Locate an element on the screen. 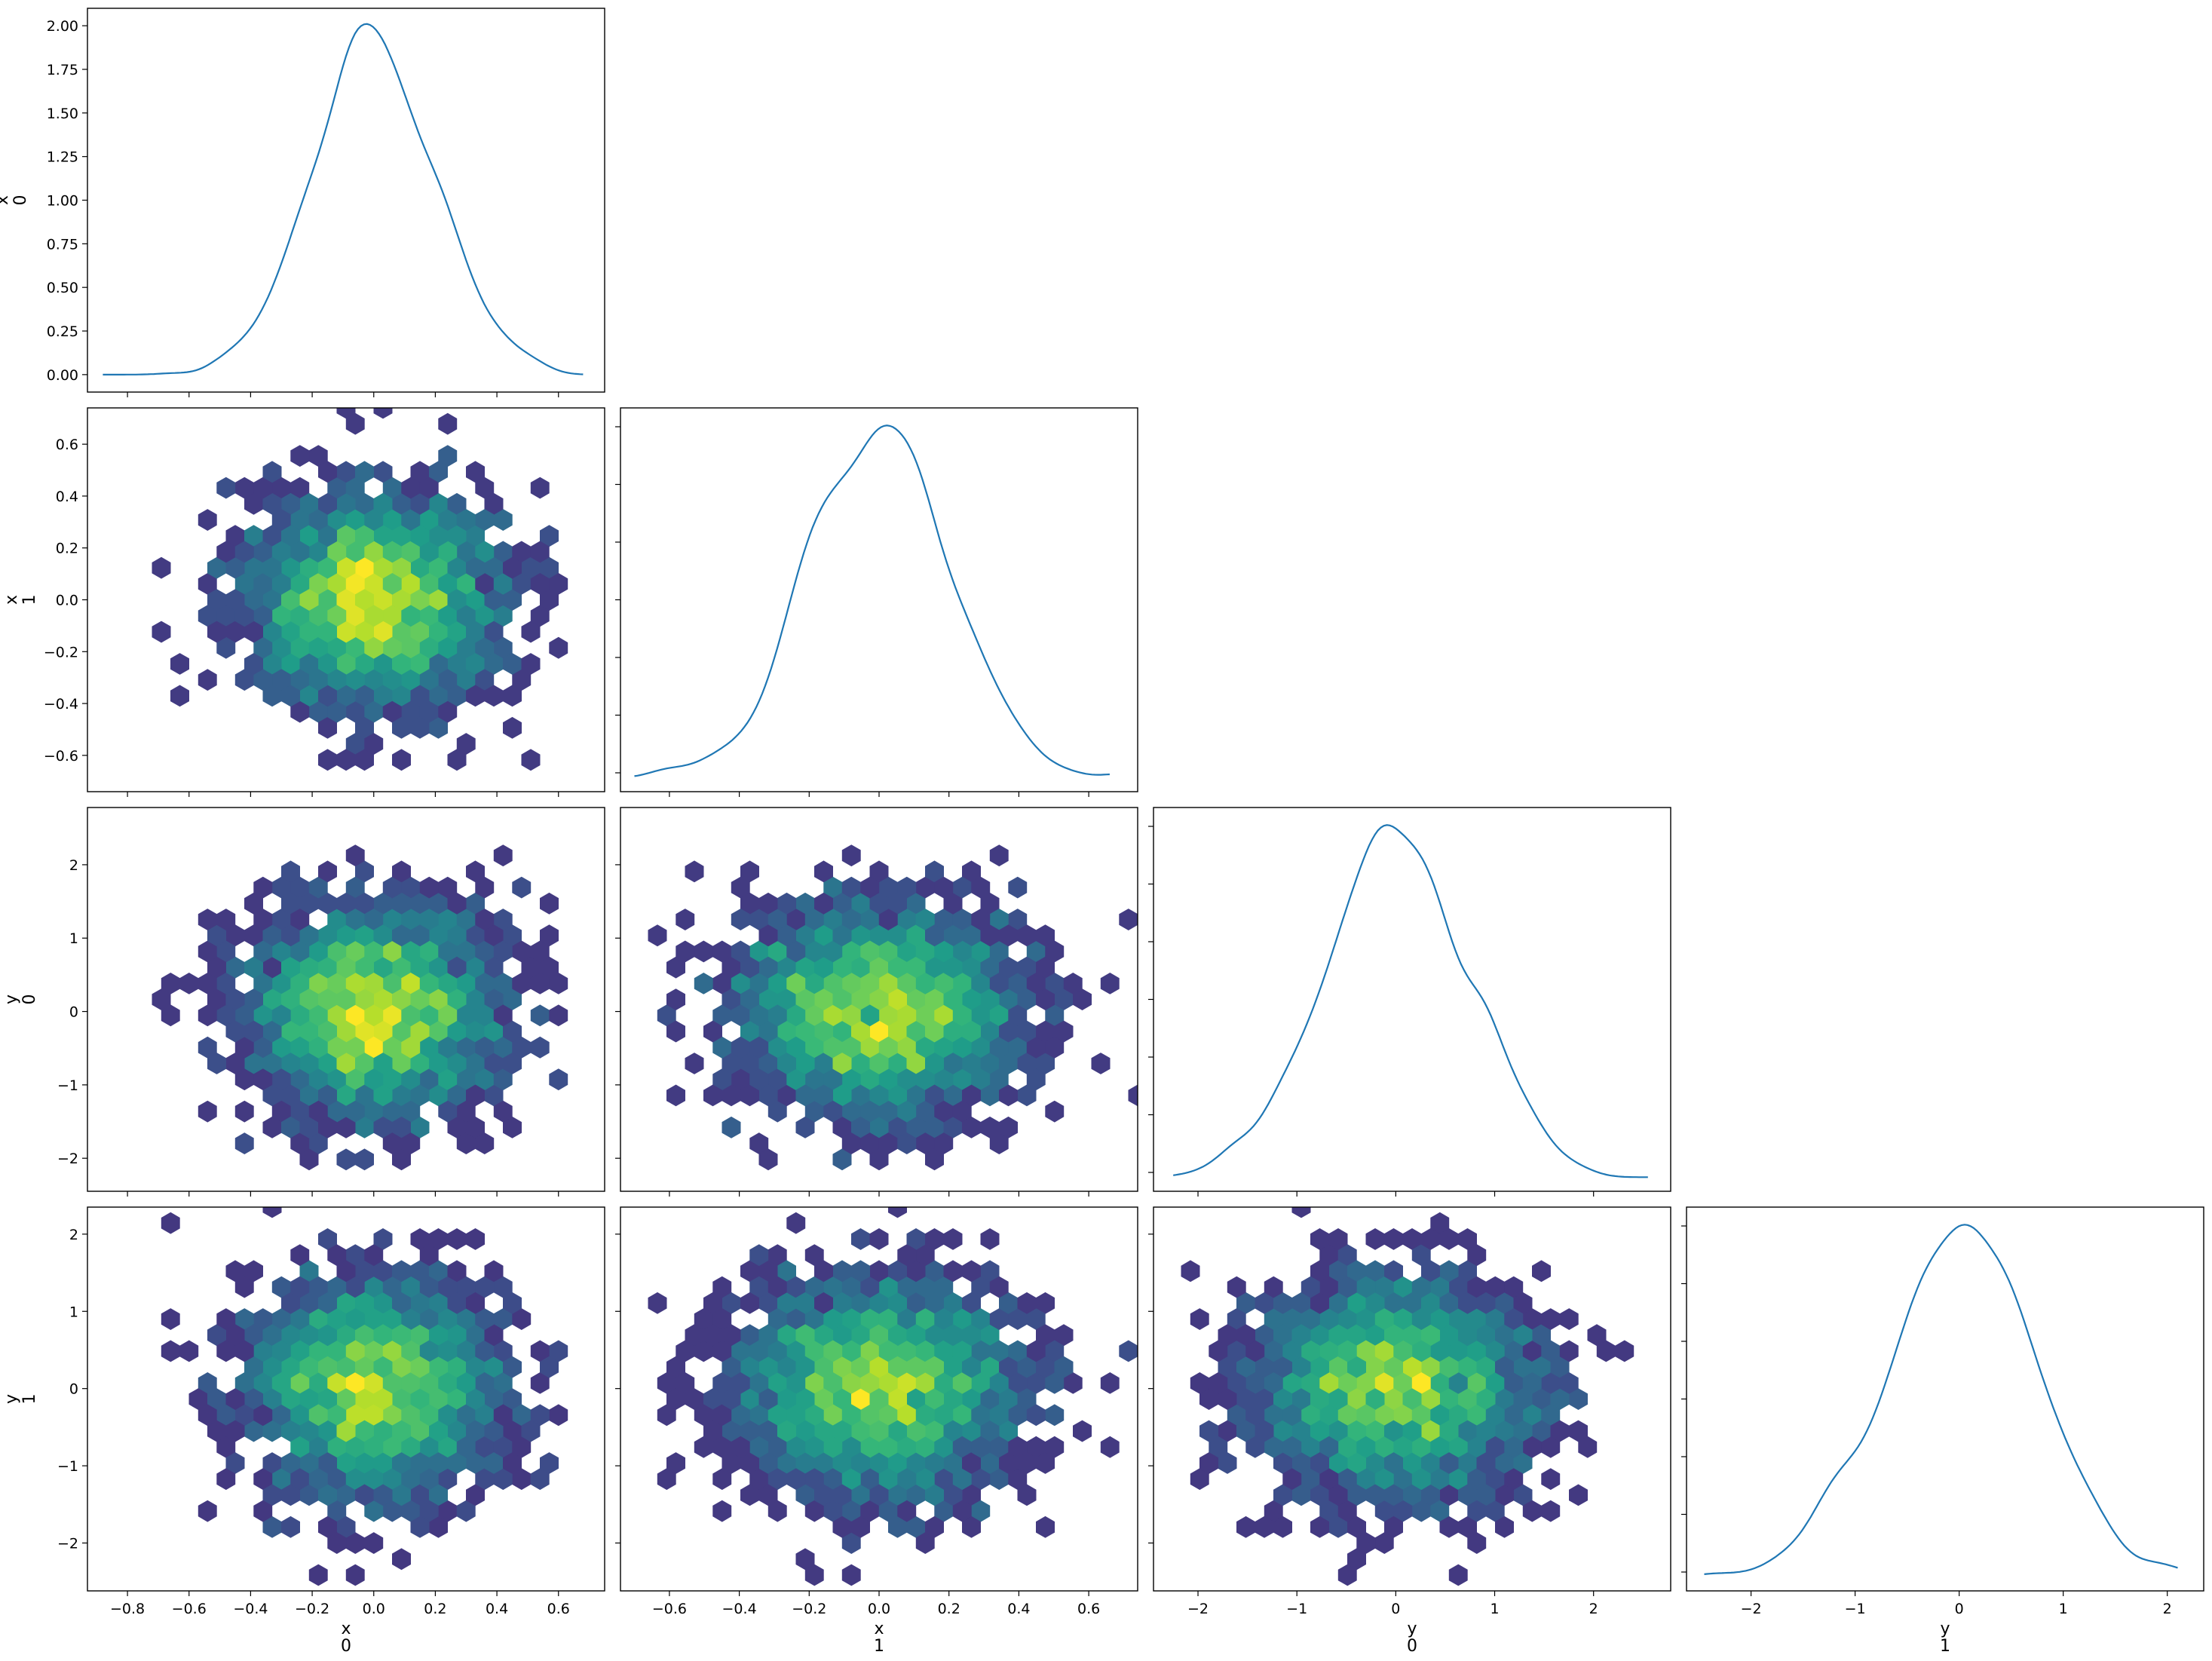 This screenshot has height=1661, width=2212. y-axis-label-name: x is located at coordinates (11, 600).